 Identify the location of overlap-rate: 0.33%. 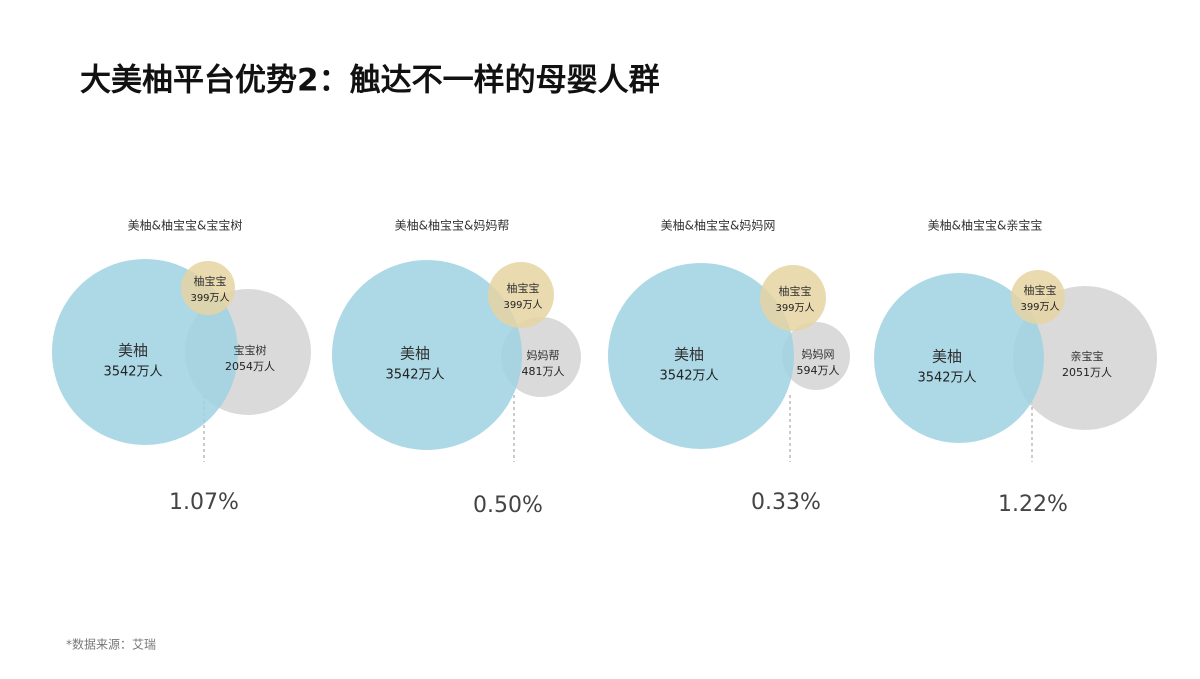
(786, 502).